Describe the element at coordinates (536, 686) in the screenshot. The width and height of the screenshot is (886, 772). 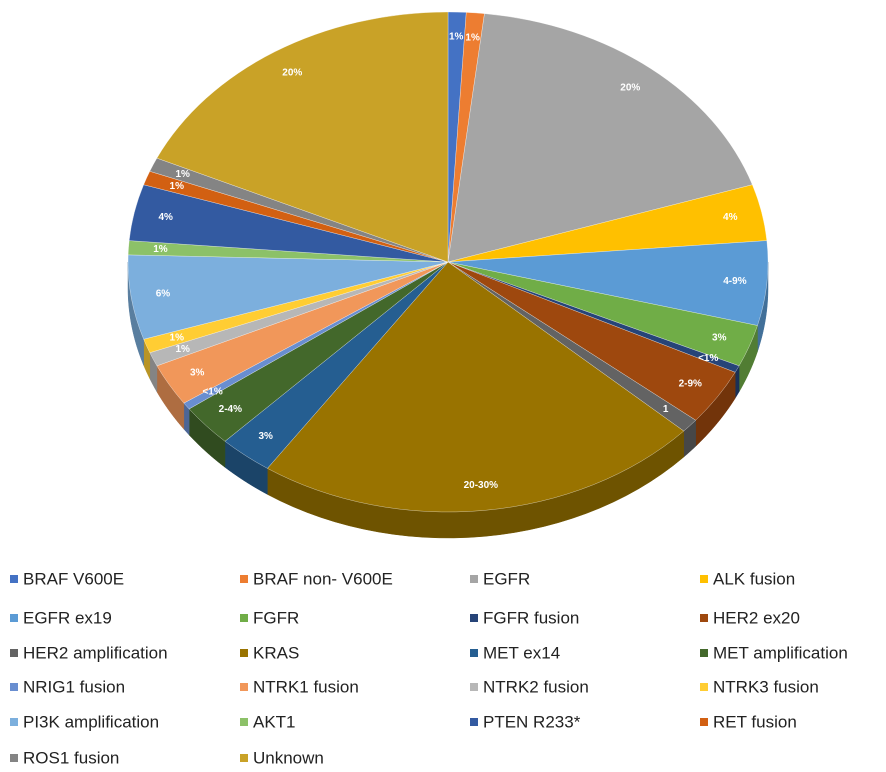
I see `legend-label: NTRK2 fusion` at that location.